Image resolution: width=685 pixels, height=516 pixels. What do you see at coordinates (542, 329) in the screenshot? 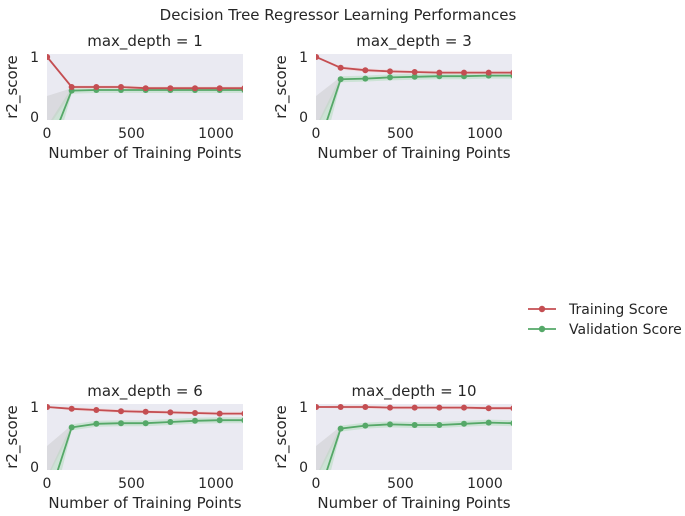
I see `legend-validation-marker` at bounding box center [542, 329].